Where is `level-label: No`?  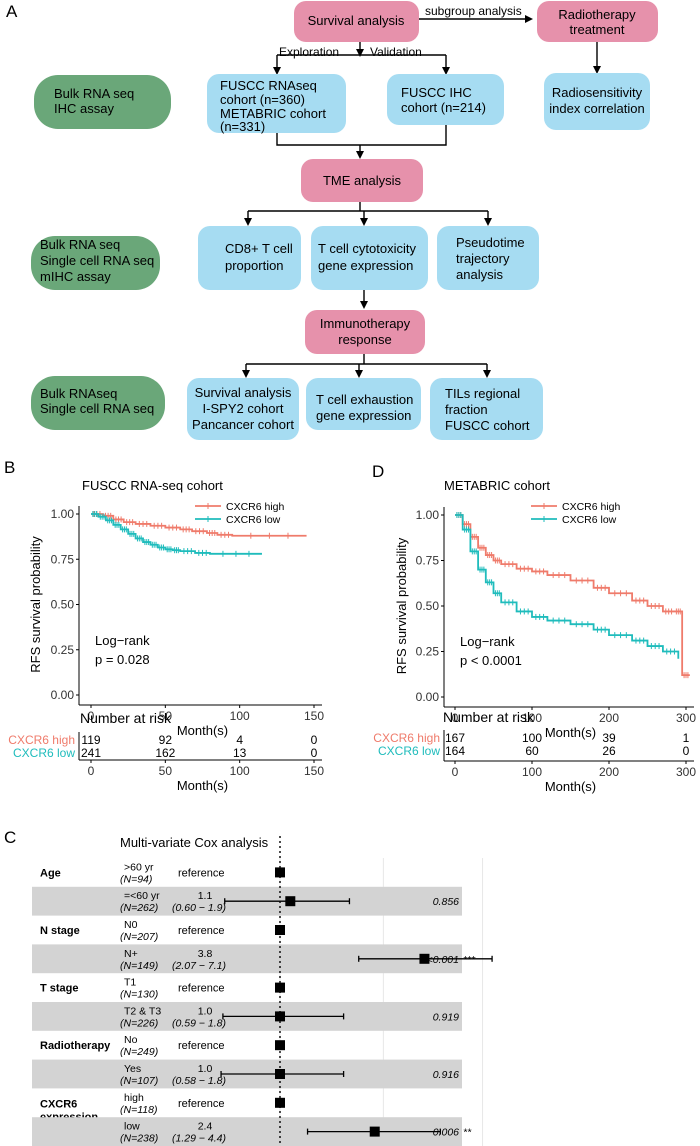 level-label: No is located at coordinates (131, 1040).